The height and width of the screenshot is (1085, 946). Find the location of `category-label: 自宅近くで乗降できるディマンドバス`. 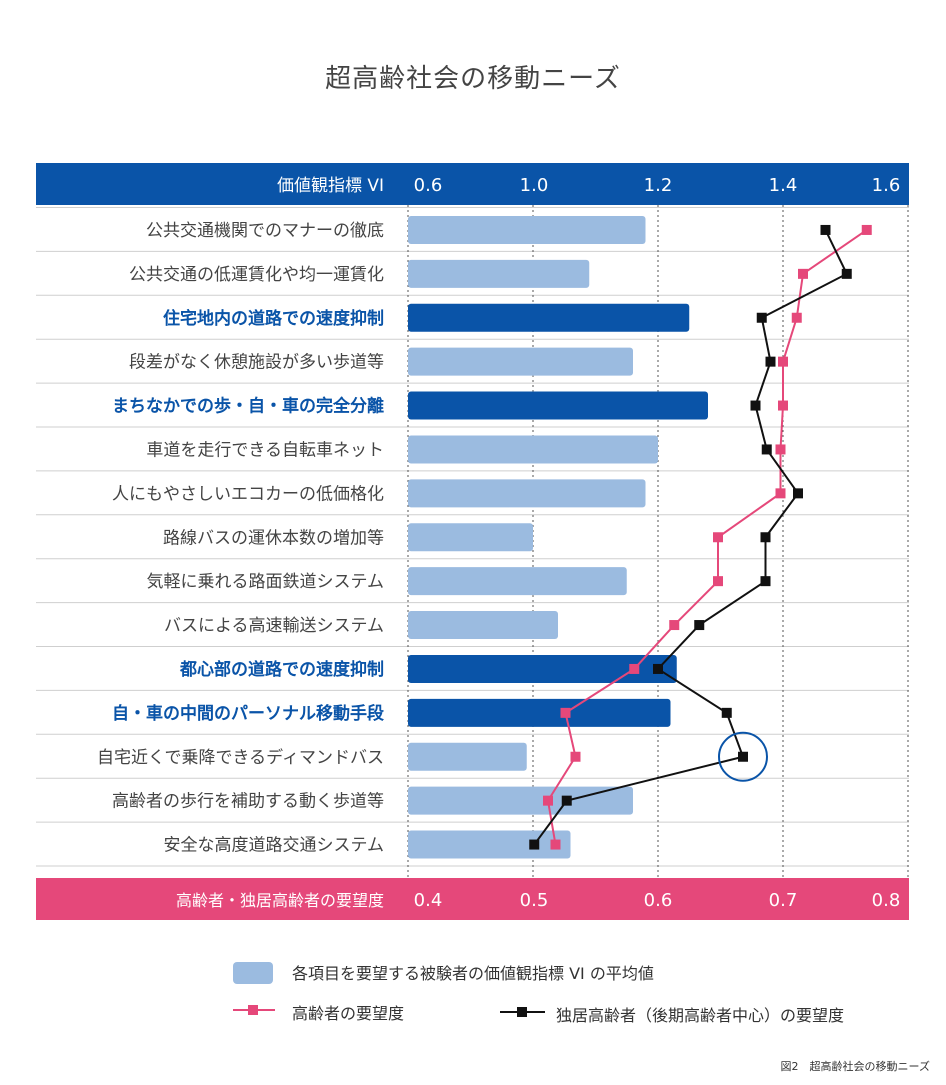

category-label: 自宅近くで乗降できるディマンドバス is located at coordinates (240, 757).